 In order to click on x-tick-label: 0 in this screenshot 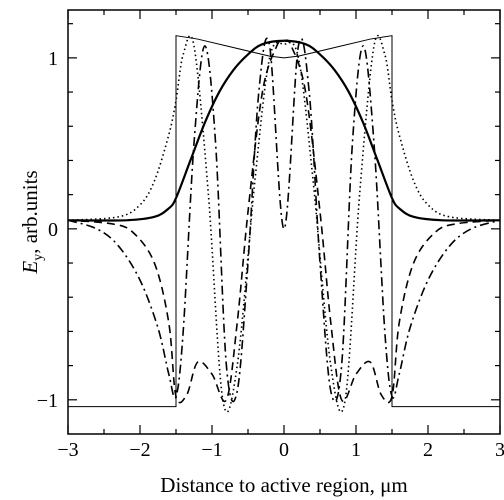, I will do `click(284, 450)`.